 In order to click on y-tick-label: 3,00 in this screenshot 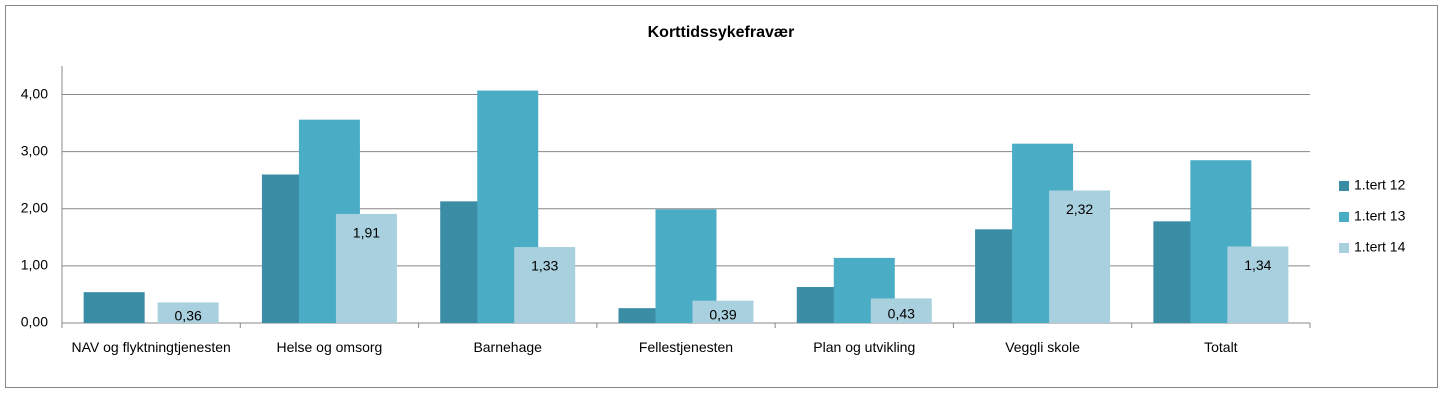, I will do `click(34, 150)`.